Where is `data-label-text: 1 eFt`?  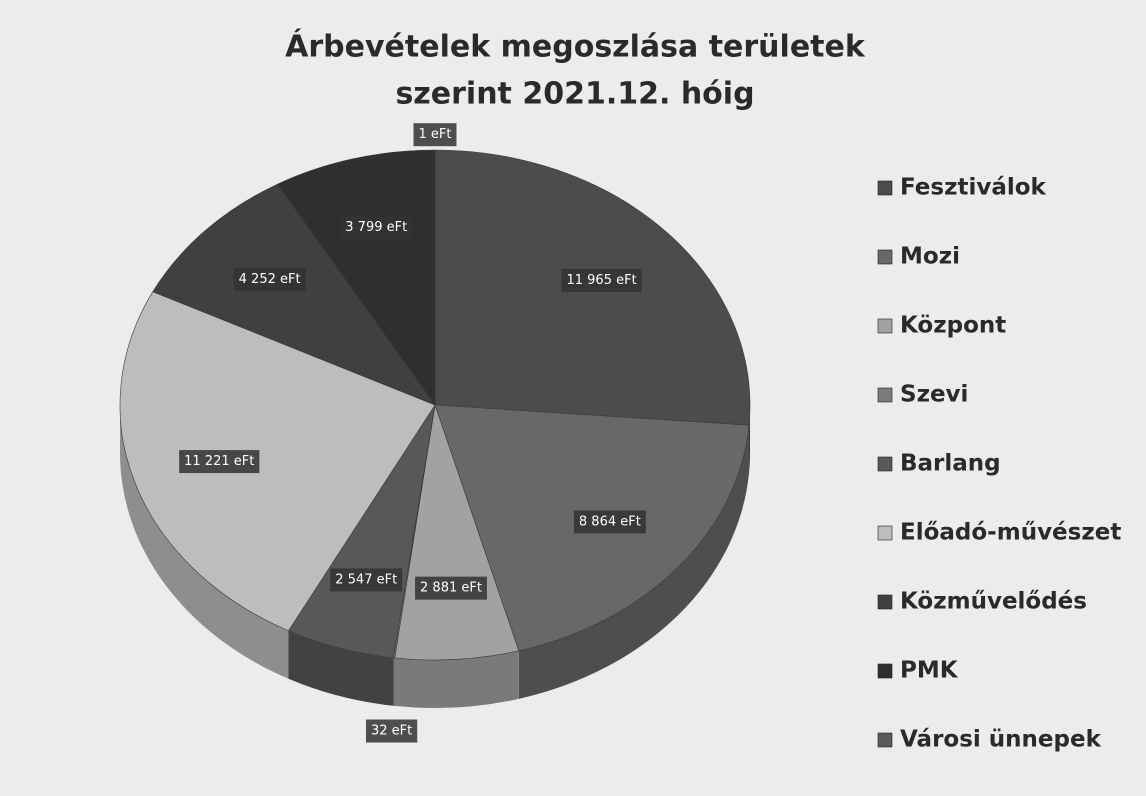
data-label-text: 1 eFt is located at coordinates (434, 134).